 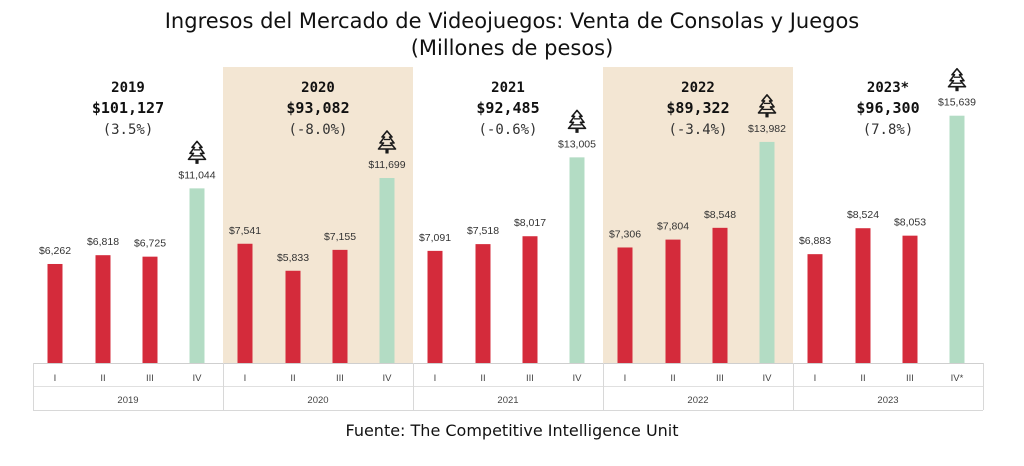 What do you see at coordinates (512, 48) in the screenshot?
I see `chart-title-line2: (Millones de pesos)` at bounding box center [512, 48].